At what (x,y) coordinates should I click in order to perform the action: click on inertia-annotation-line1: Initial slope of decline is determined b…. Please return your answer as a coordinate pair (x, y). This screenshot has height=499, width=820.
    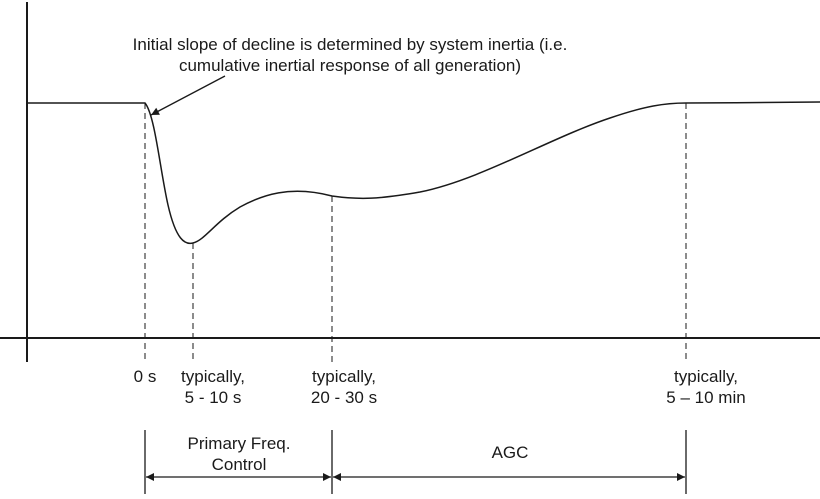
    Looking at the image, I should click on (350, 44).